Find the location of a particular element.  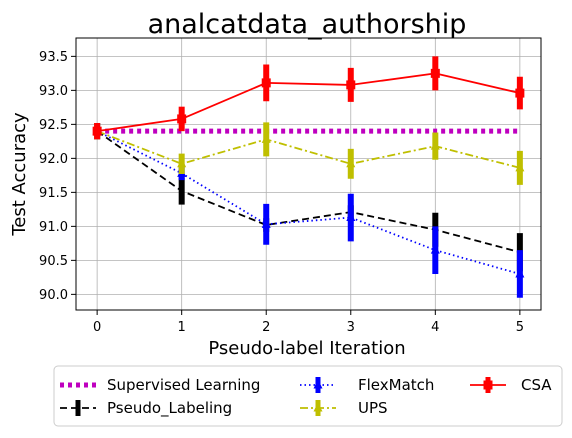

legend-item: Supervised Learning is located at coordinates (160, 385).